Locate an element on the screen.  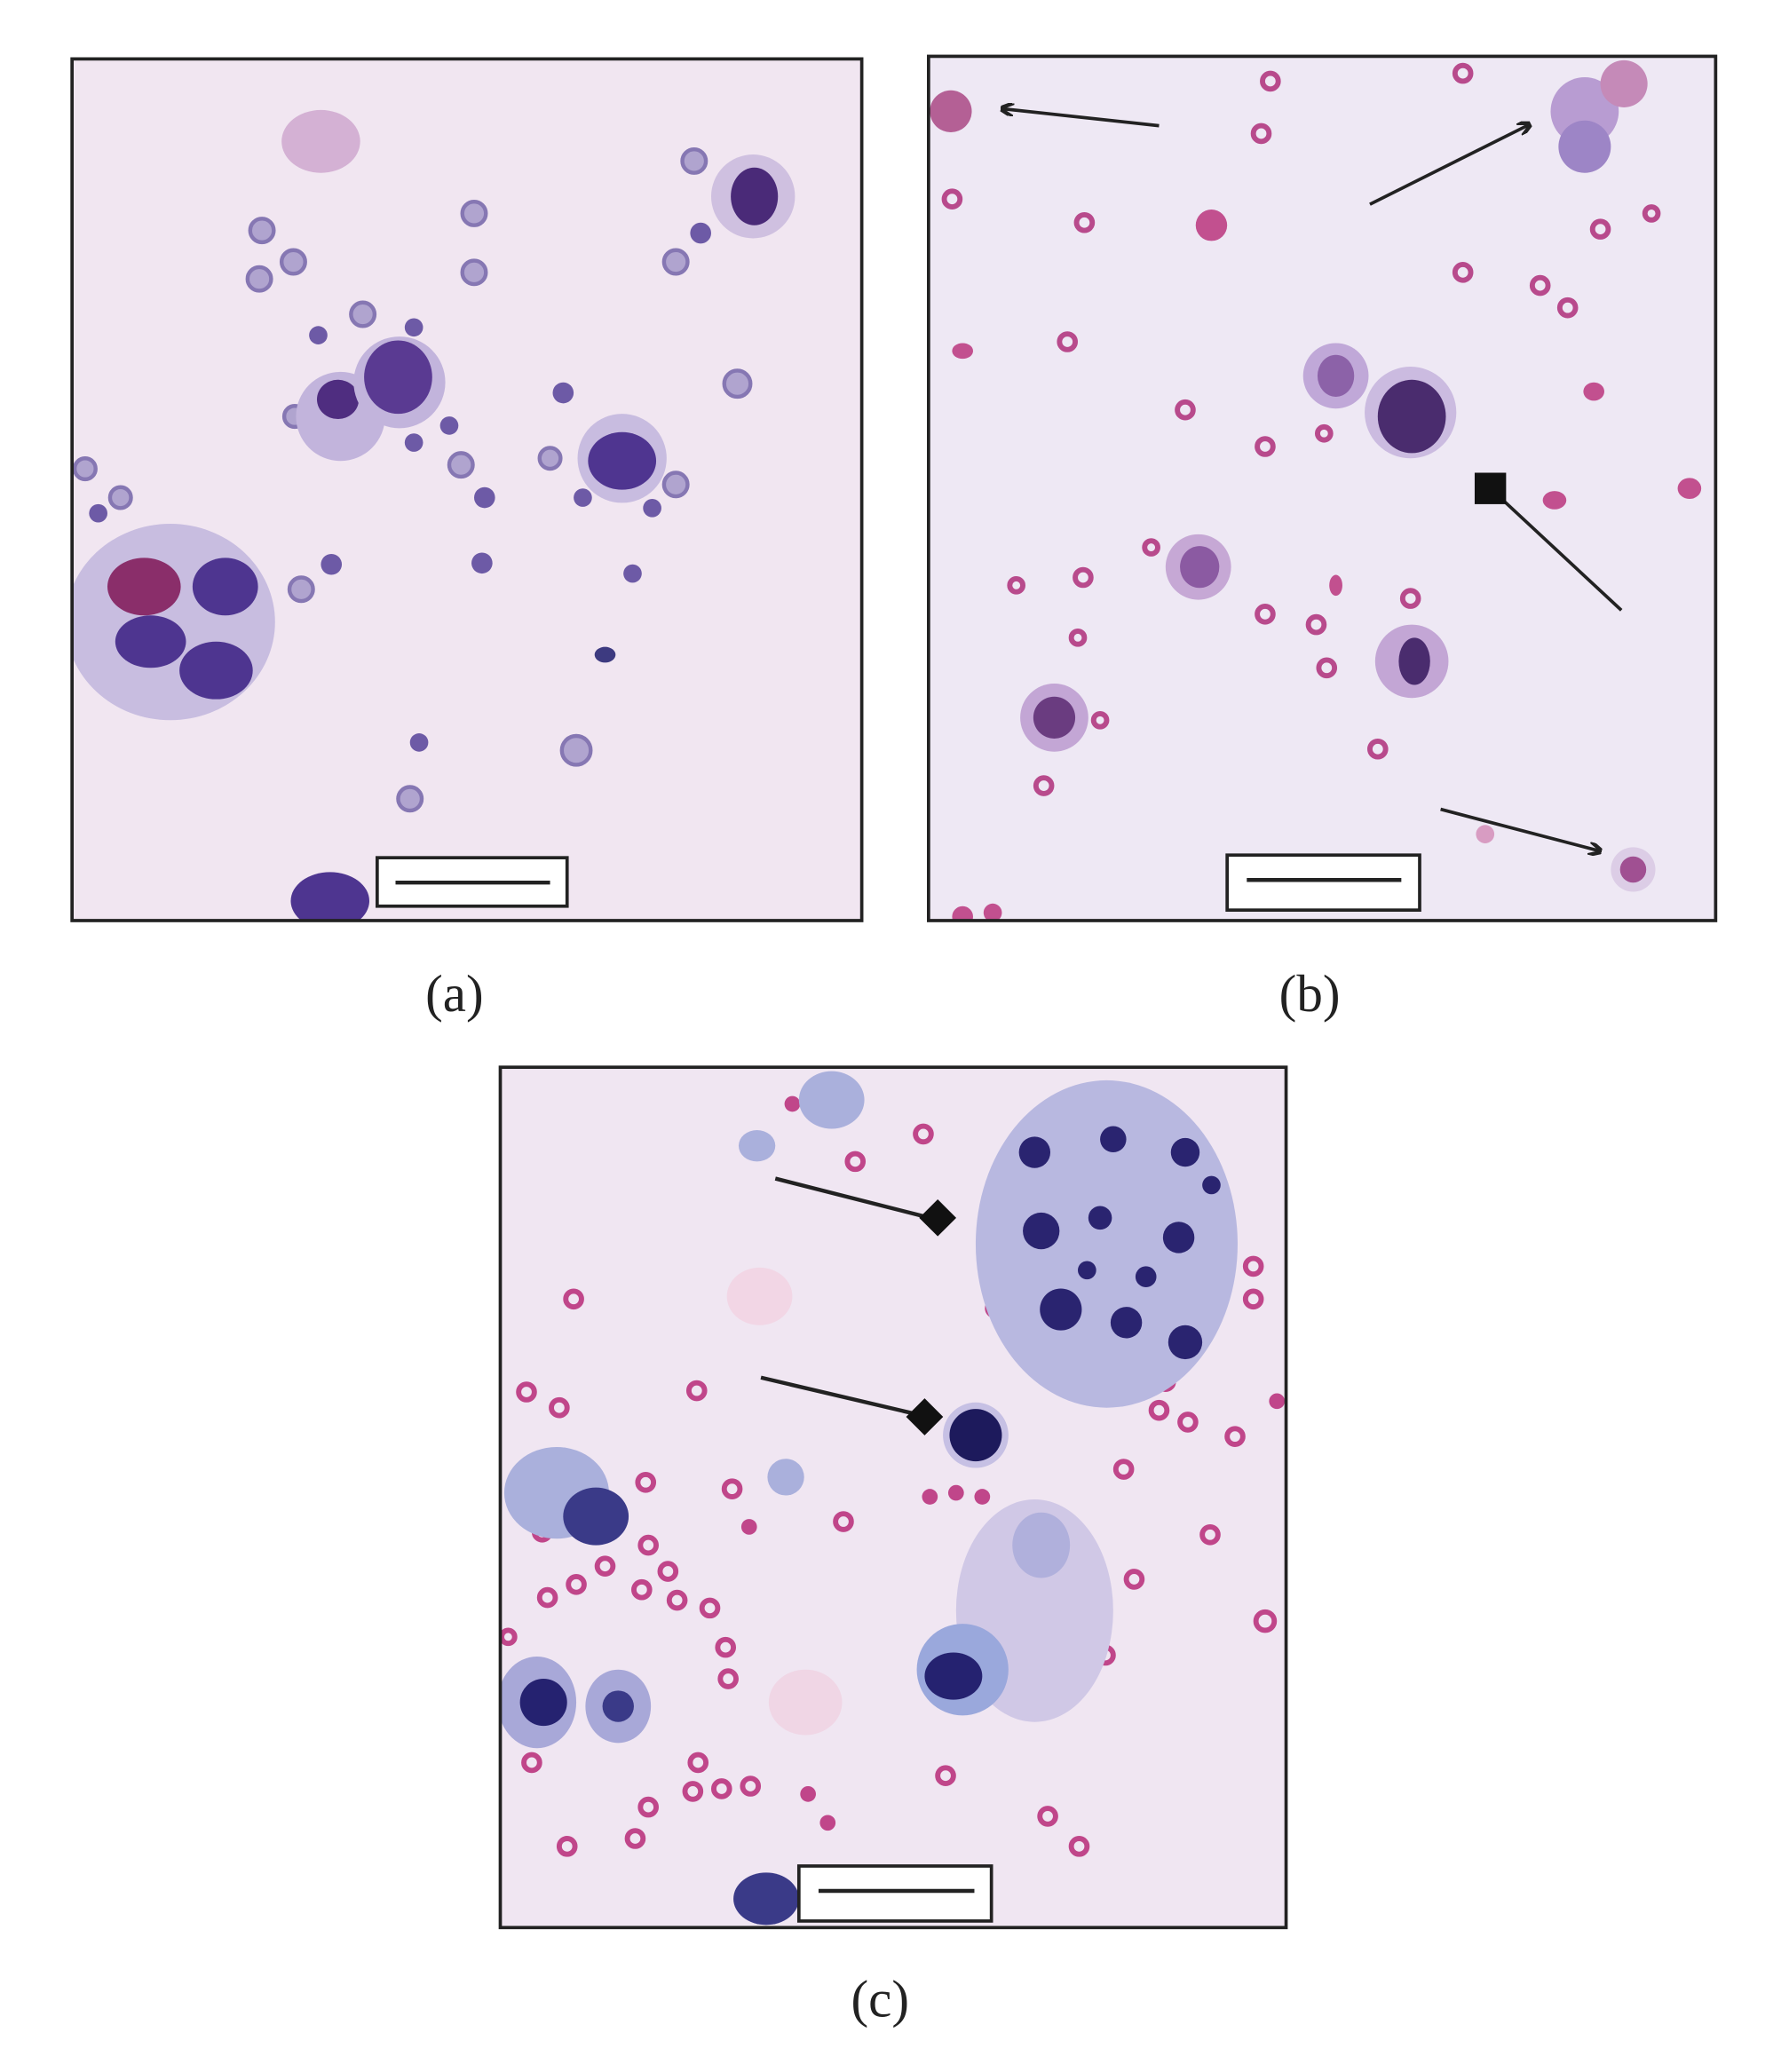
panel-label: (b) is located at coordinates (1310, 993).